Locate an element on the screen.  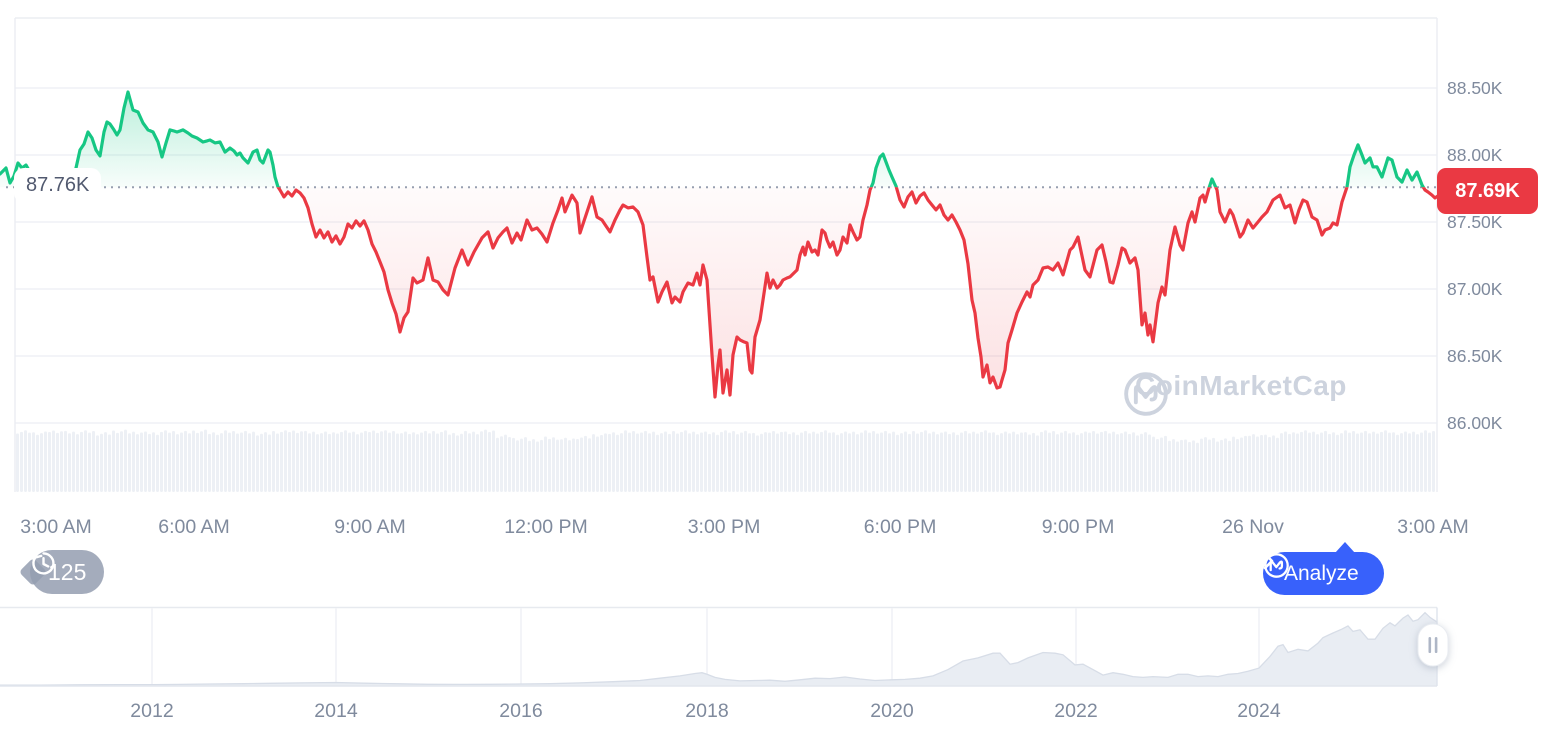
y-axis-label: 86.50K is located at coordinates (1475, 356).